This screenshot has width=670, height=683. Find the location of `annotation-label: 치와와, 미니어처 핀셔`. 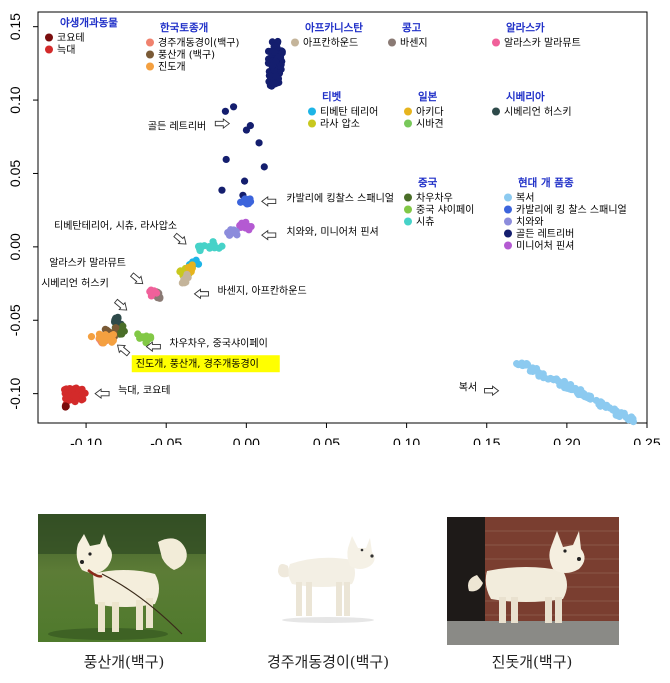

annotation-label: 치와와, 미니어처 핀셔 is located at coordinates (332, 232).